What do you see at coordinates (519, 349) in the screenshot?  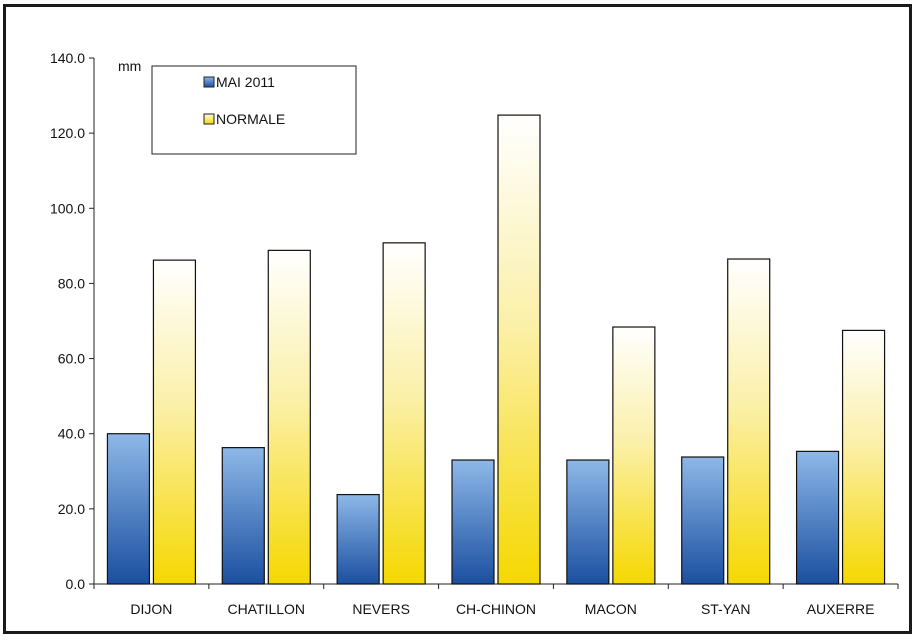 I see `bar-normale-ch-chinon` at bounding box center [519, 349].